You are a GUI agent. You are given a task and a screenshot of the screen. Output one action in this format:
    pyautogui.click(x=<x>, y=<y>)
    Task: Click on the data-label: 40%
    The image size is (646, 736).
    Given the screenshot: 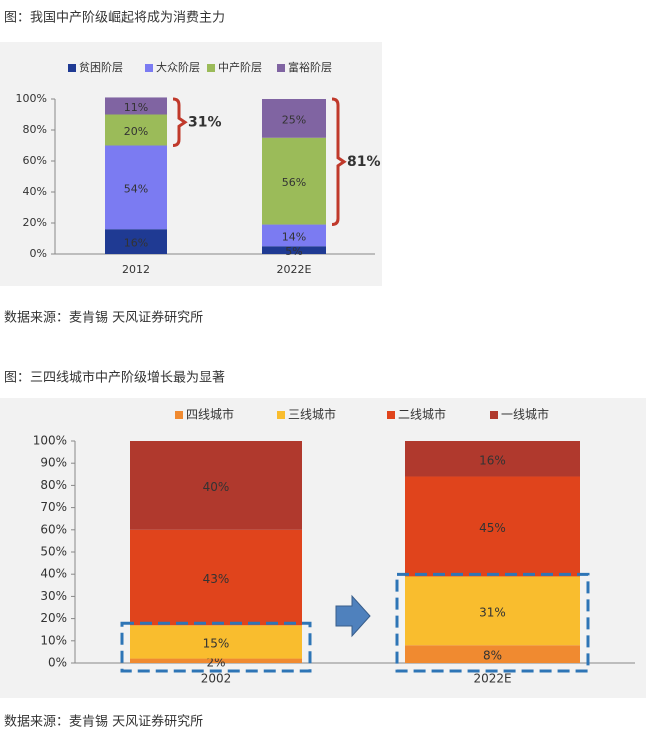 What is the action you would take?
    pyautogui.click(x=216, y=487)
    